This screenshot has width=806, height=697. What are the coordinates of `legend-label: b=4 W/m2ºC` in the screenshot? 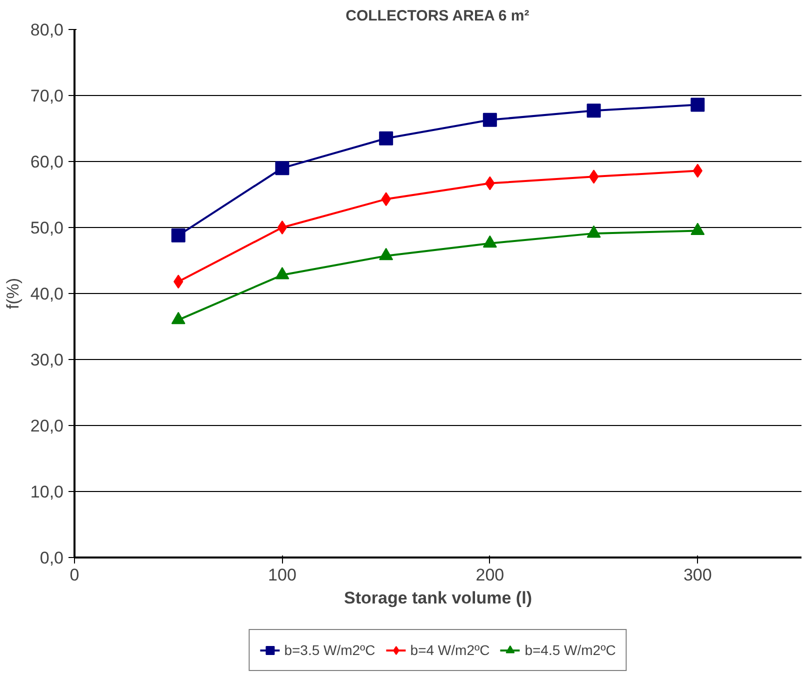 It's located at (450, 650).